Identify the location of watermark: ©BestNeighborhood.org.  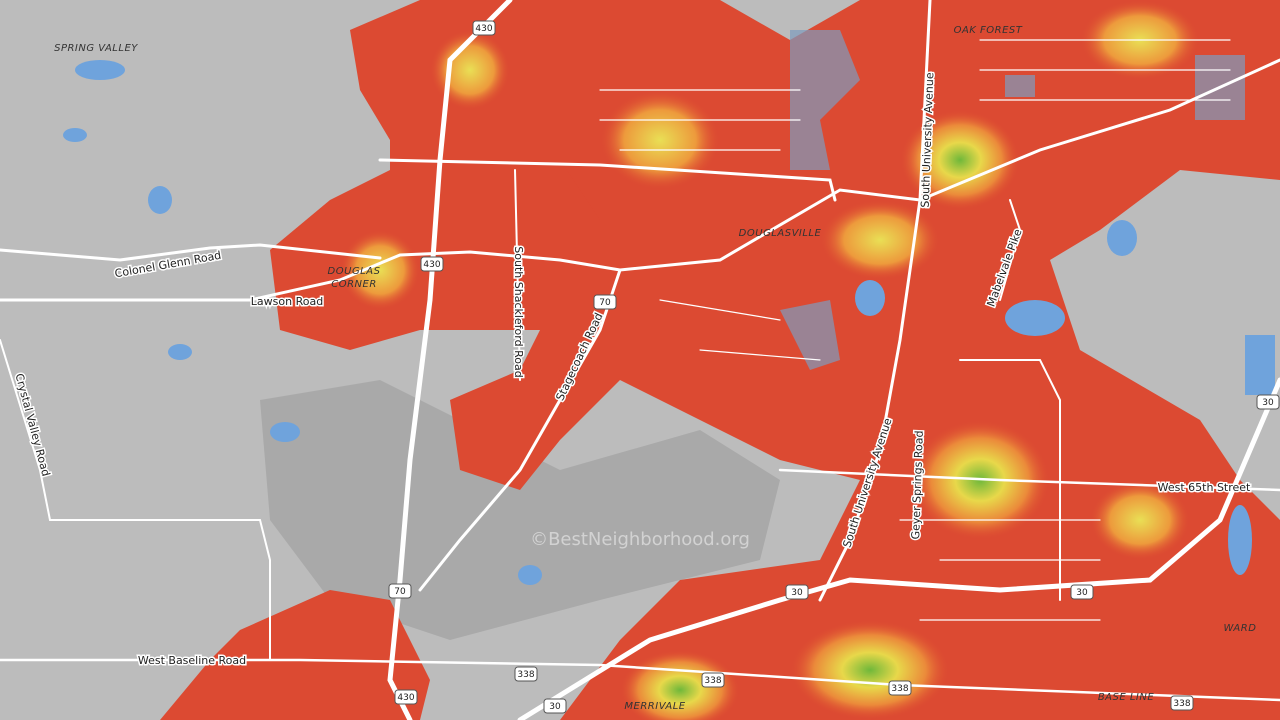
(640, 539).